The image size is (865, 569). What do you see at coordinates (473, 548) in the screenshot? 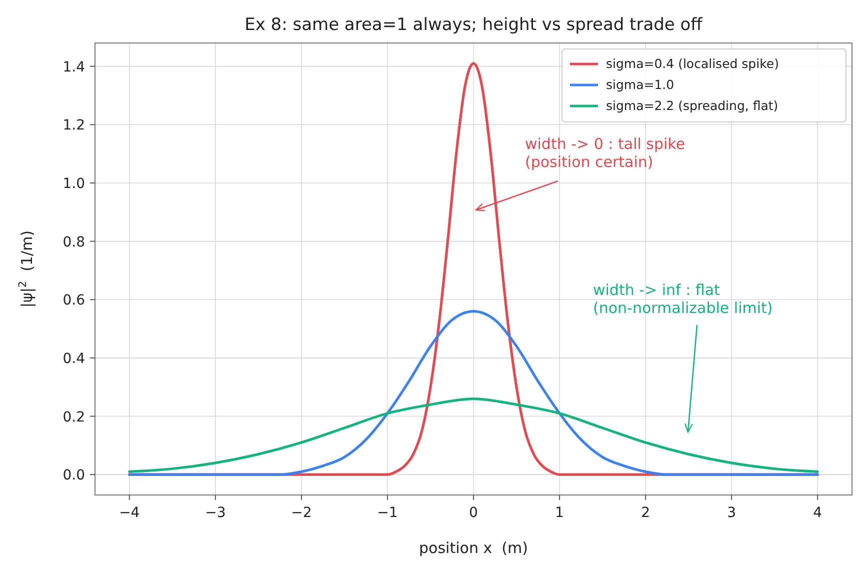
I see `x-axis-title: position x (m)` at bounding box center [473, 548].